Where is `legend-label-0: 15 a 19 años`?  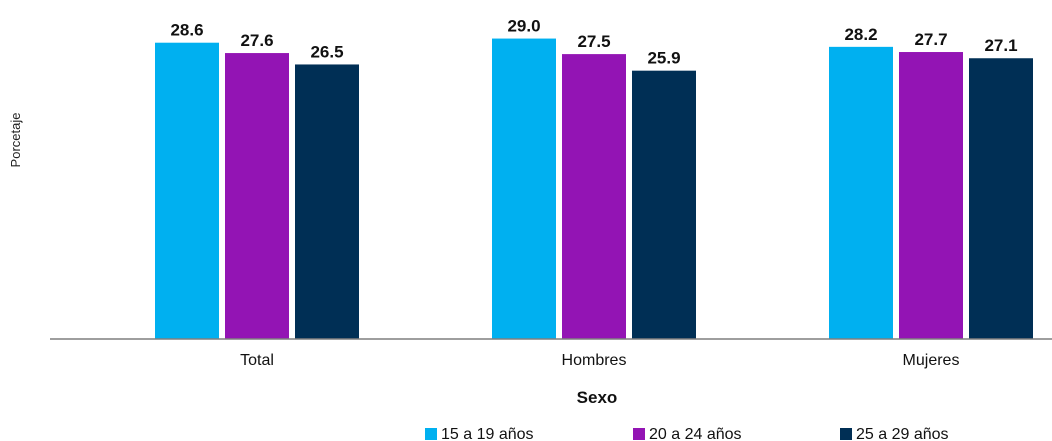
legend-label-0: 15 a 19 años is located at coordinates (487, 433).